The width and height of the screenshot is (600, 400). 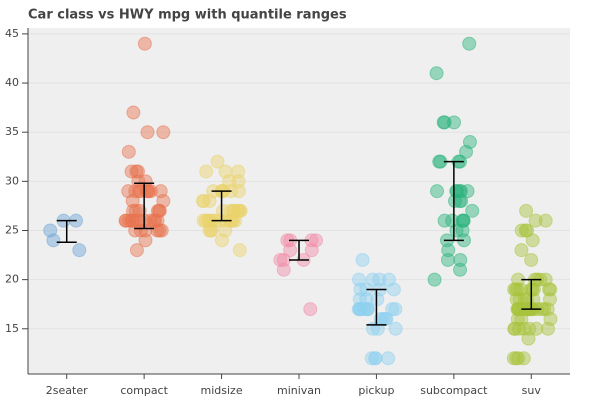 What do you see at coordinates (67, 390) in the screenshot?
I see `x-tick-label: 2seater` at bounding box center [67, 390].